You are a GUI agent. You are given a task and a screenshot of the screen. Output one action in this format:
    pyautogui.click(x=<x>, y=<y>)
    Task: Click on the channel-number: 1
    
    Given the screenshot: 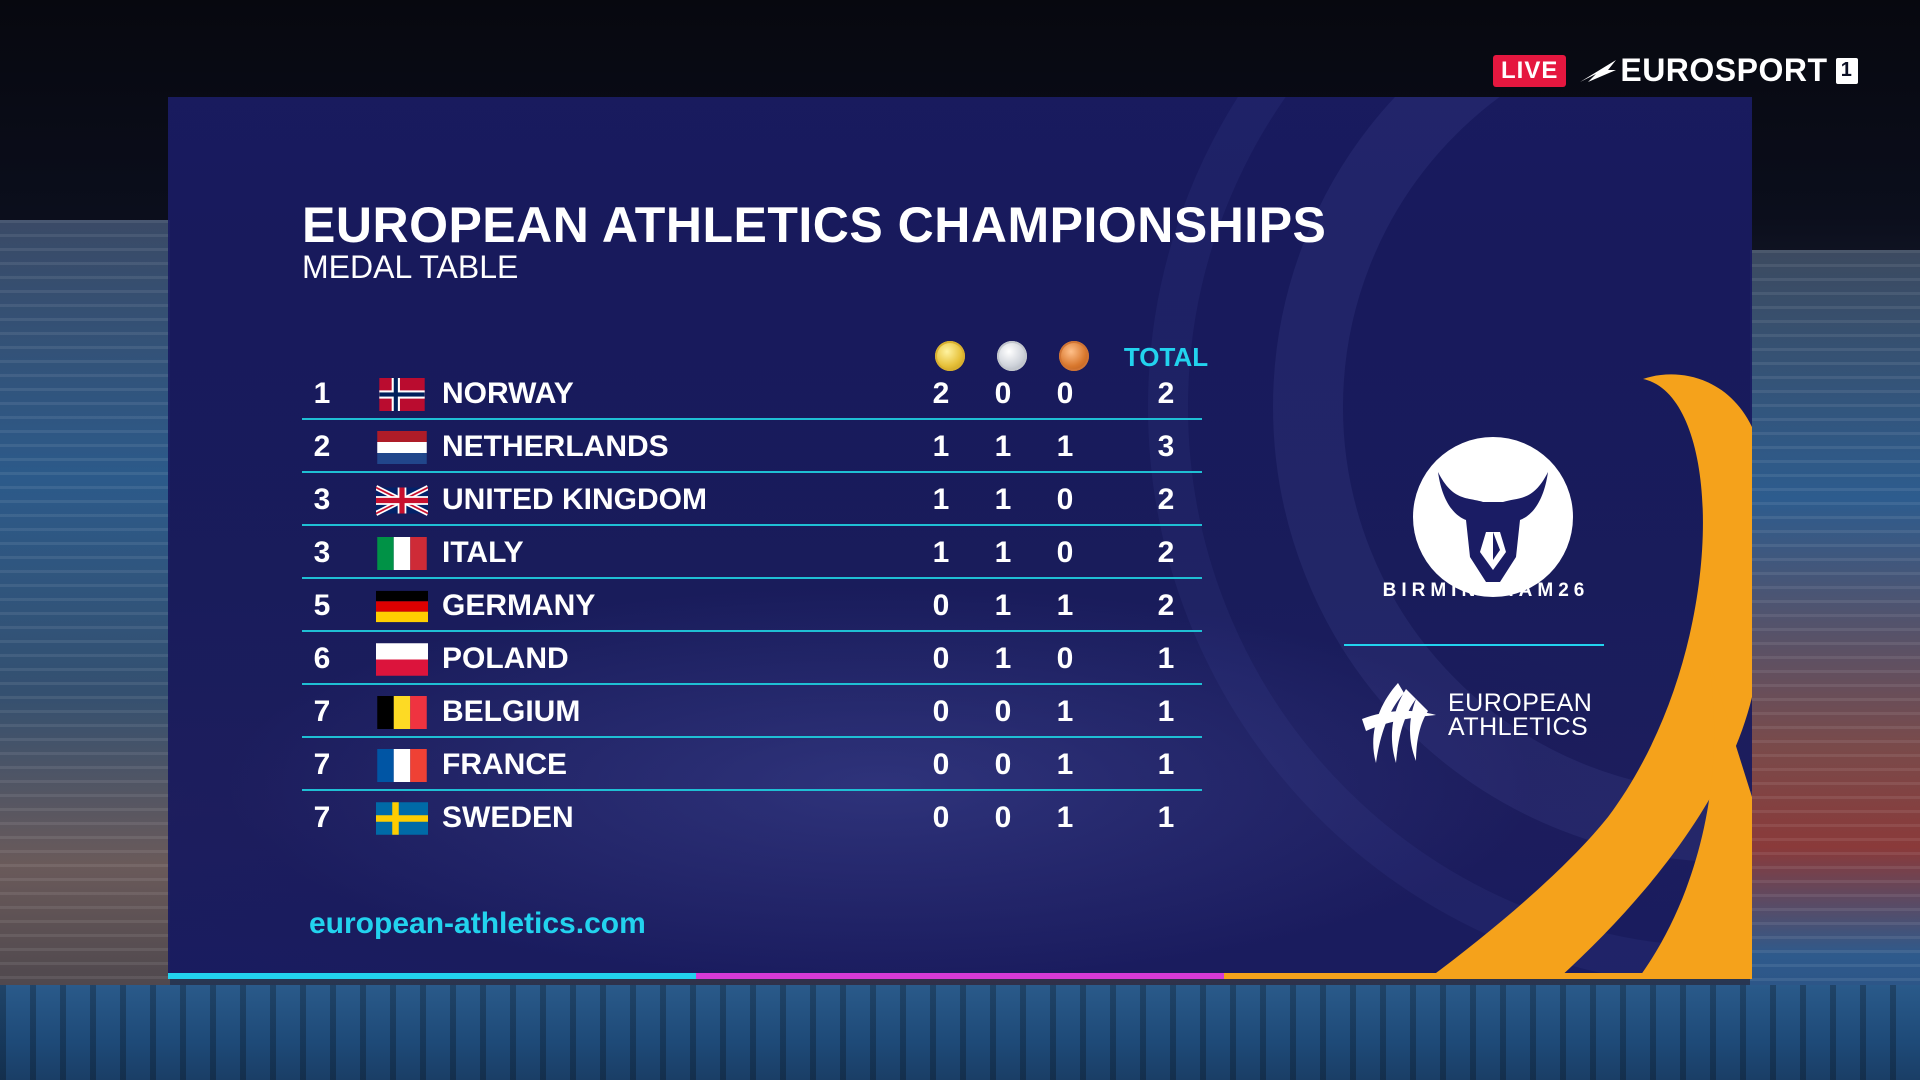 What is the action you would take?
    pyautogui.click(x=1846, y=70)
    